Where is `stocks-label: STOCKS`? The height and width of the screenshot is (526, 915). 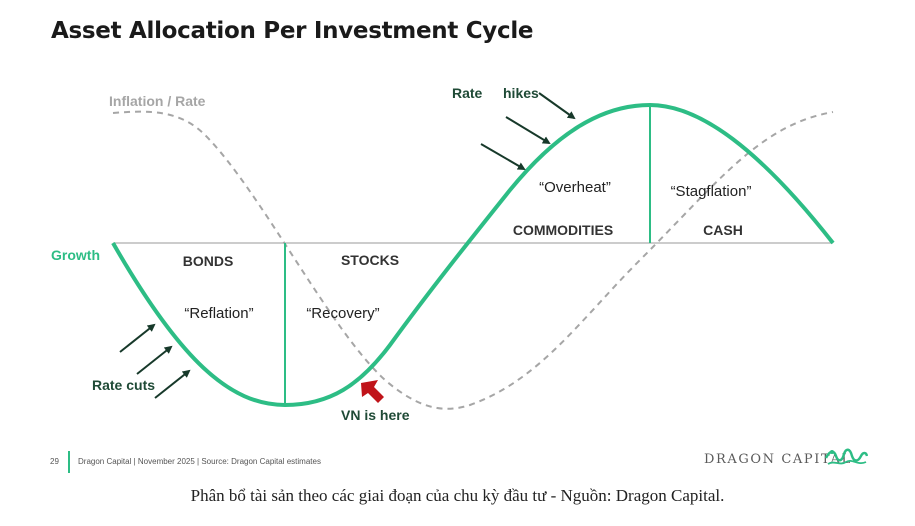
stocks-label: STOCKS is located at coordinates (370, 260).